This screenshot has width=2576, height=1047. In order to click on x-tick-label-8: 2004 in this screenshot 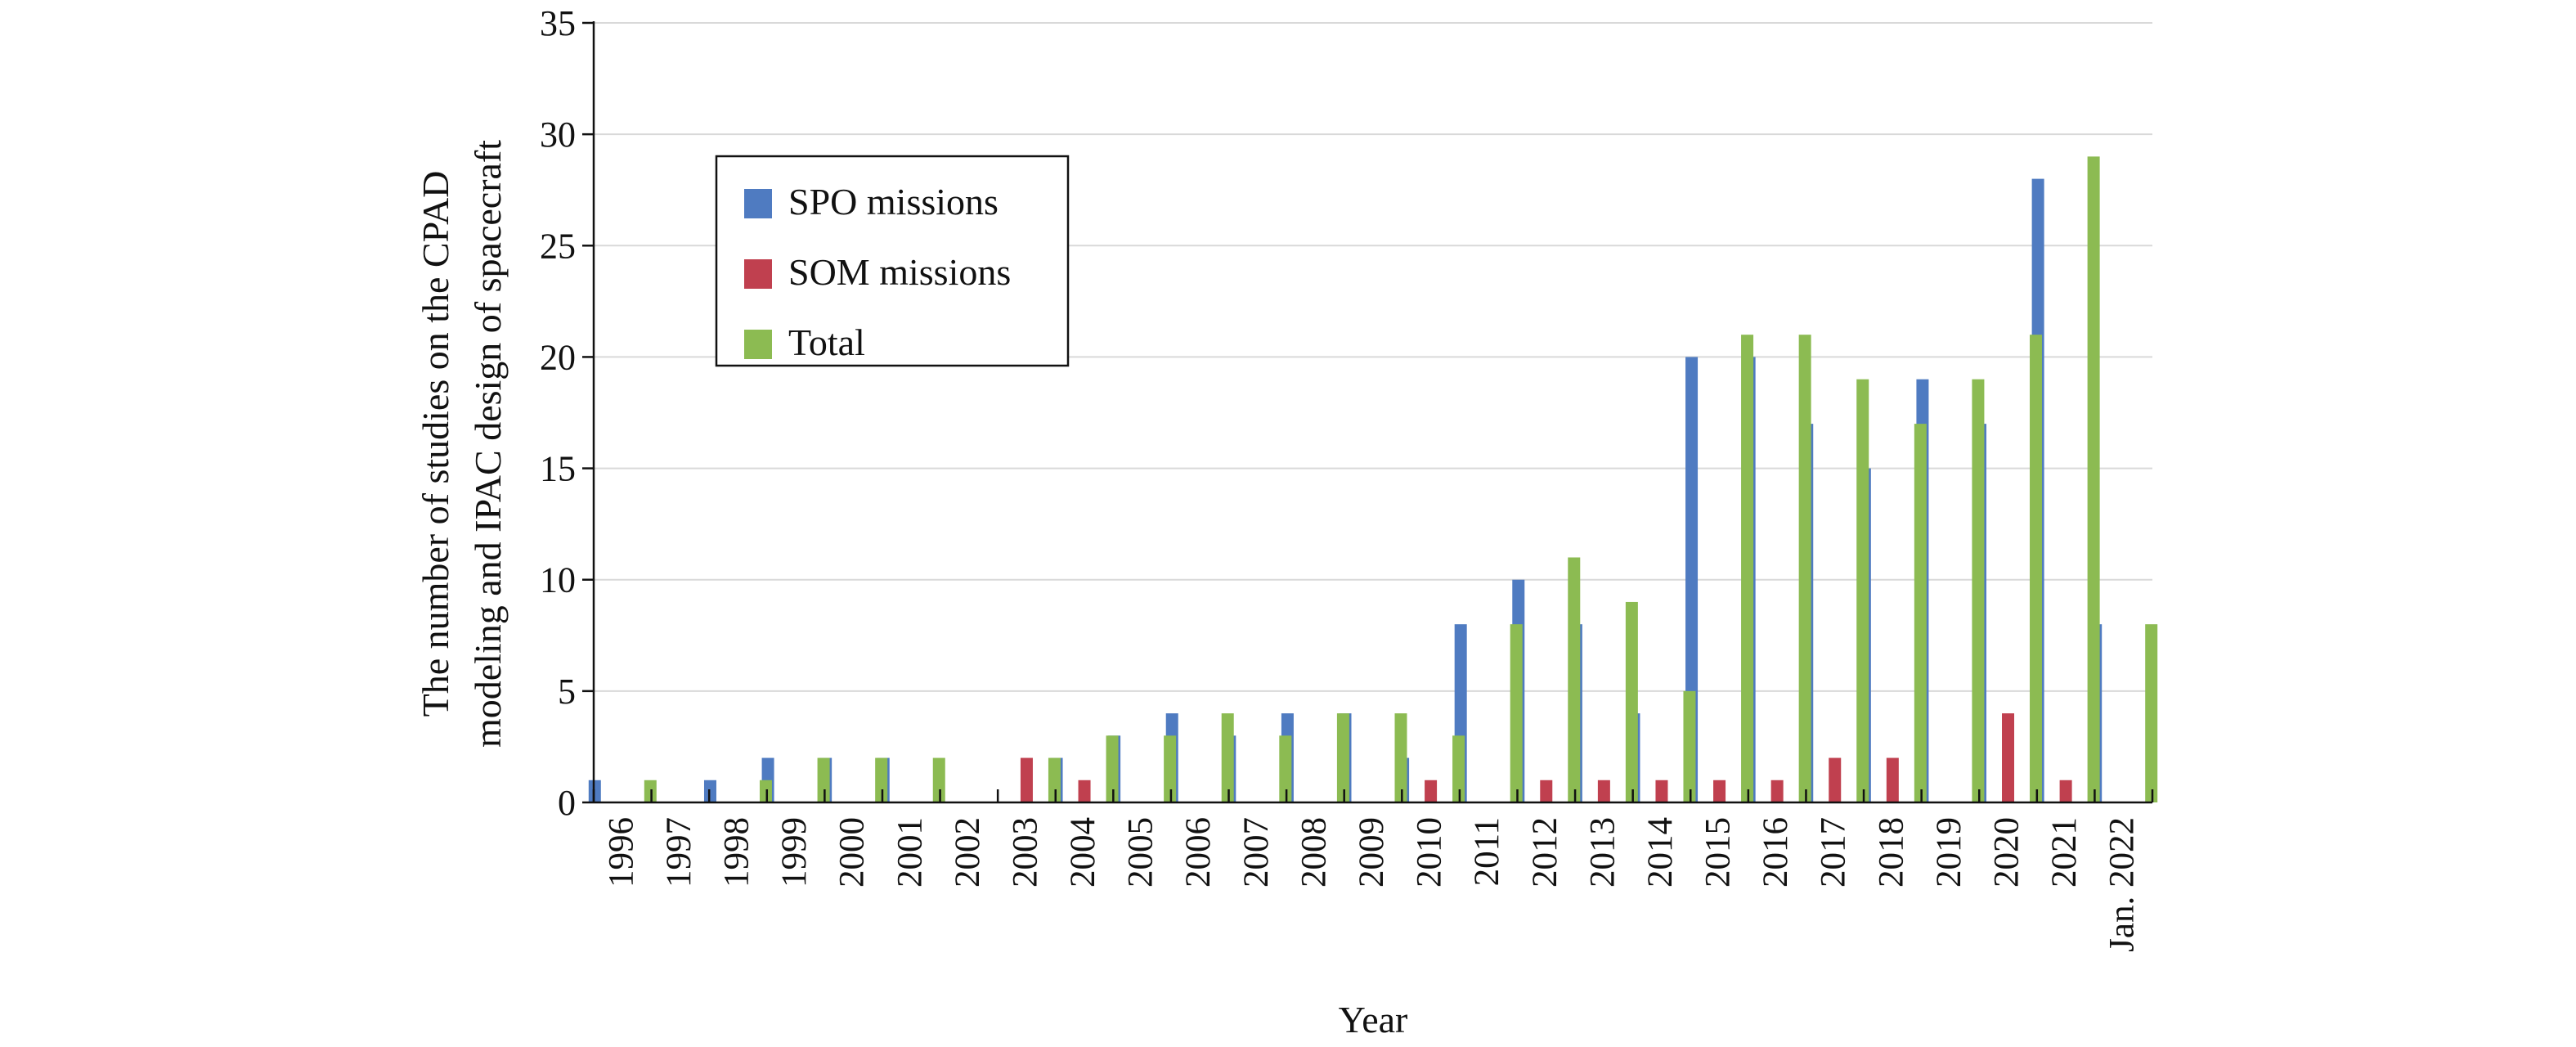, I will do `click(1083, 852)`.